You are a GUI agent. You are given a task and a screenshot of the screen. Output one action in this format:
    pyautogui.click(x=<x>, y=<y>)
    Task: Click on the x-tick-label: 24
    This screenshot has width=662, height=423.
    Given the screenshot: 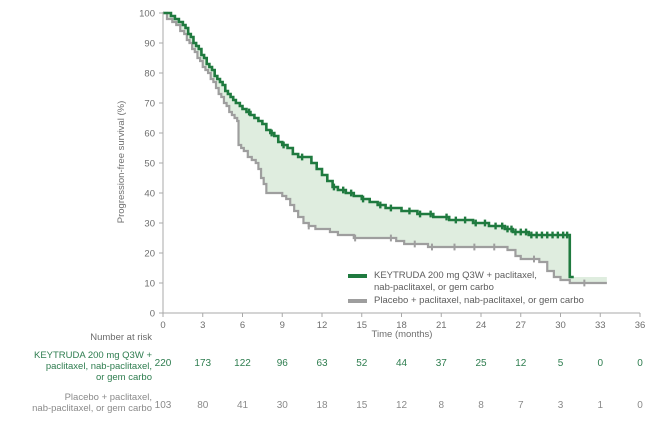 What is the action you would take?
    pyautogui.click(x=481, y=325)
    